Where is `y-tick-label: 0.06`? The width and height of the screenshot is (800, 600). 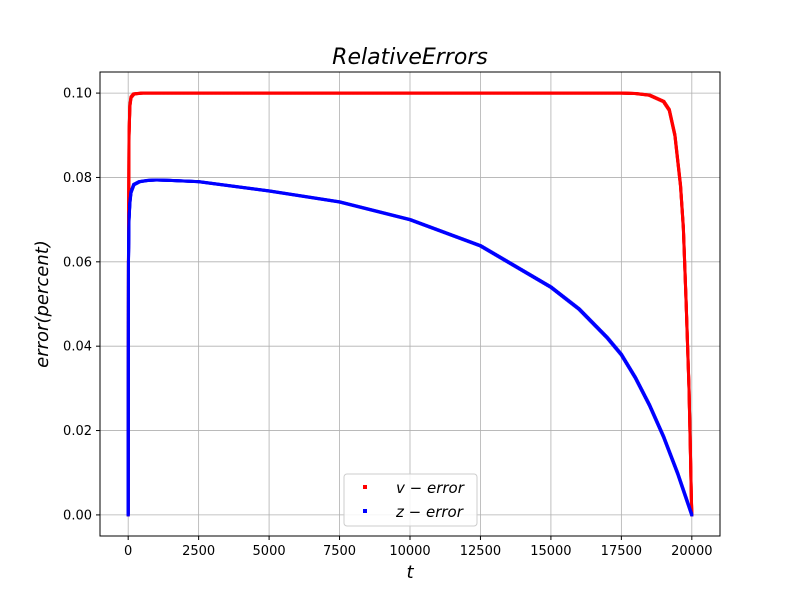
y-tick-label: 0.06 is located at coordinates (77, 262).